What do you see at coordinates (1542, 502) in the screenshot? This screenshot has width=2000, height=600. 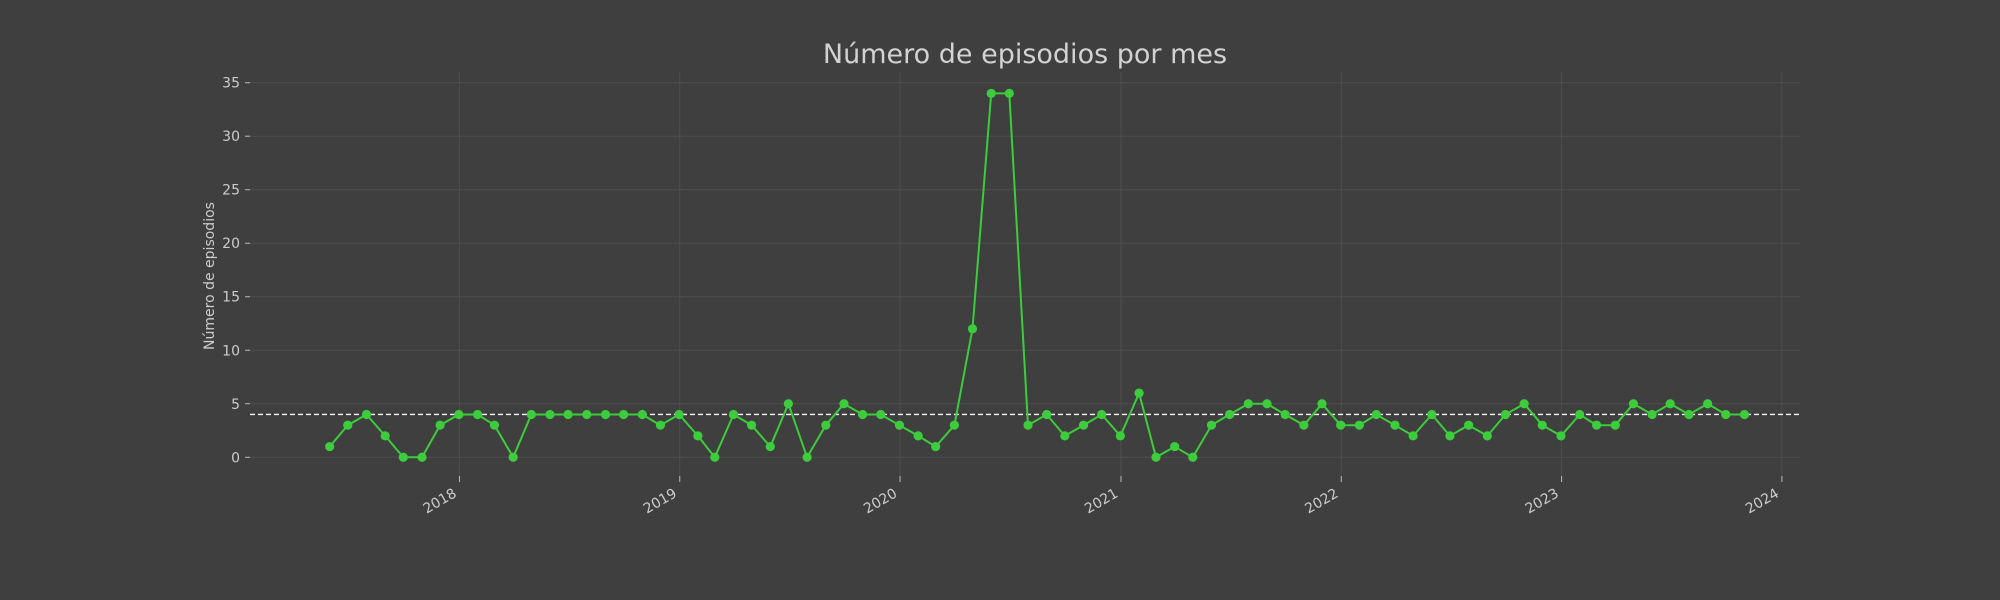 I see `x-tick-label: 2023` at bounding box center [1542, 502].